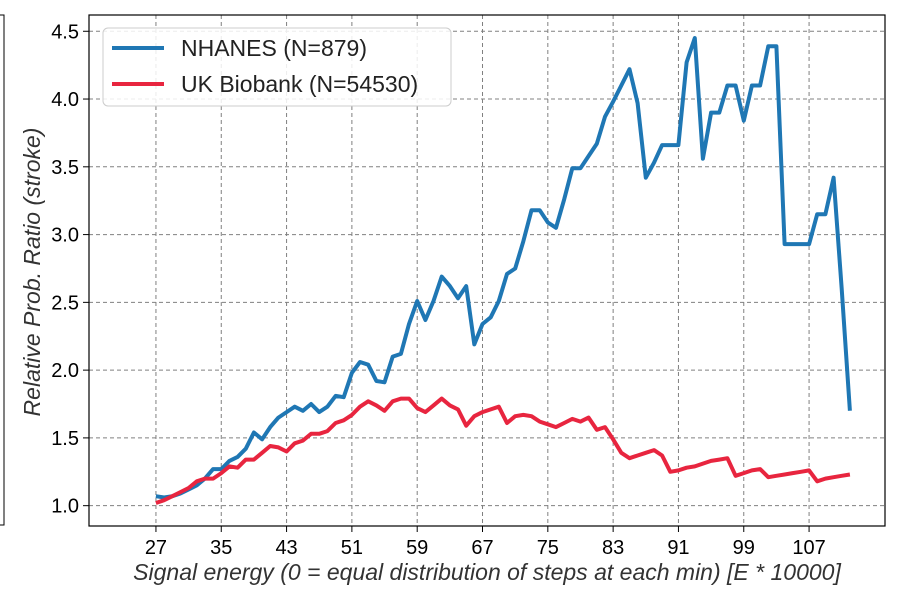  Describe the element at coordinates (221, 548) in the screenshot. I see `x-tick-label: 35` at that location.